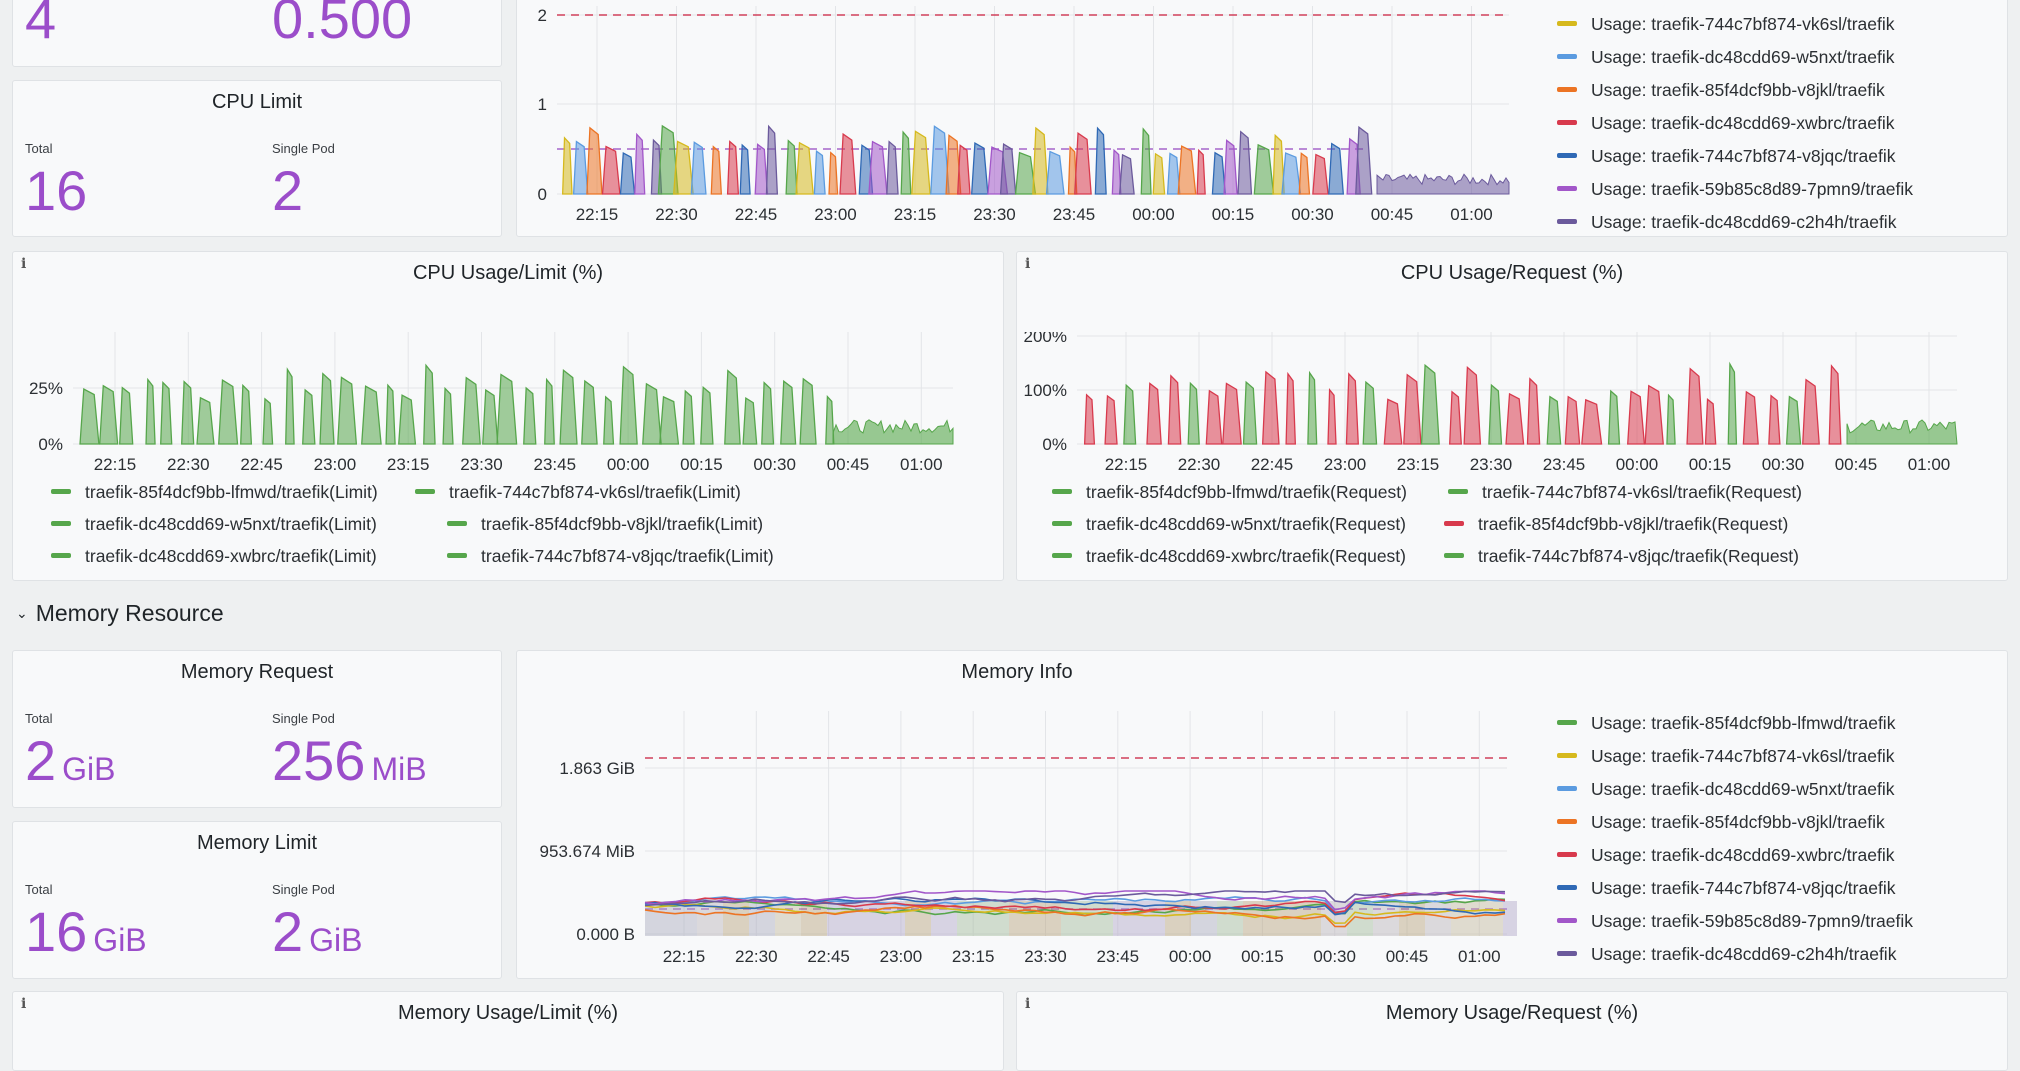 Image resolution: width=2020 pixels, height=1071 pixels. Describe the element at coordinates (257, 158) in the screenshot. I see `cpu-limit-panel: CPU Limit Total Single Pod 16 2` at that location.